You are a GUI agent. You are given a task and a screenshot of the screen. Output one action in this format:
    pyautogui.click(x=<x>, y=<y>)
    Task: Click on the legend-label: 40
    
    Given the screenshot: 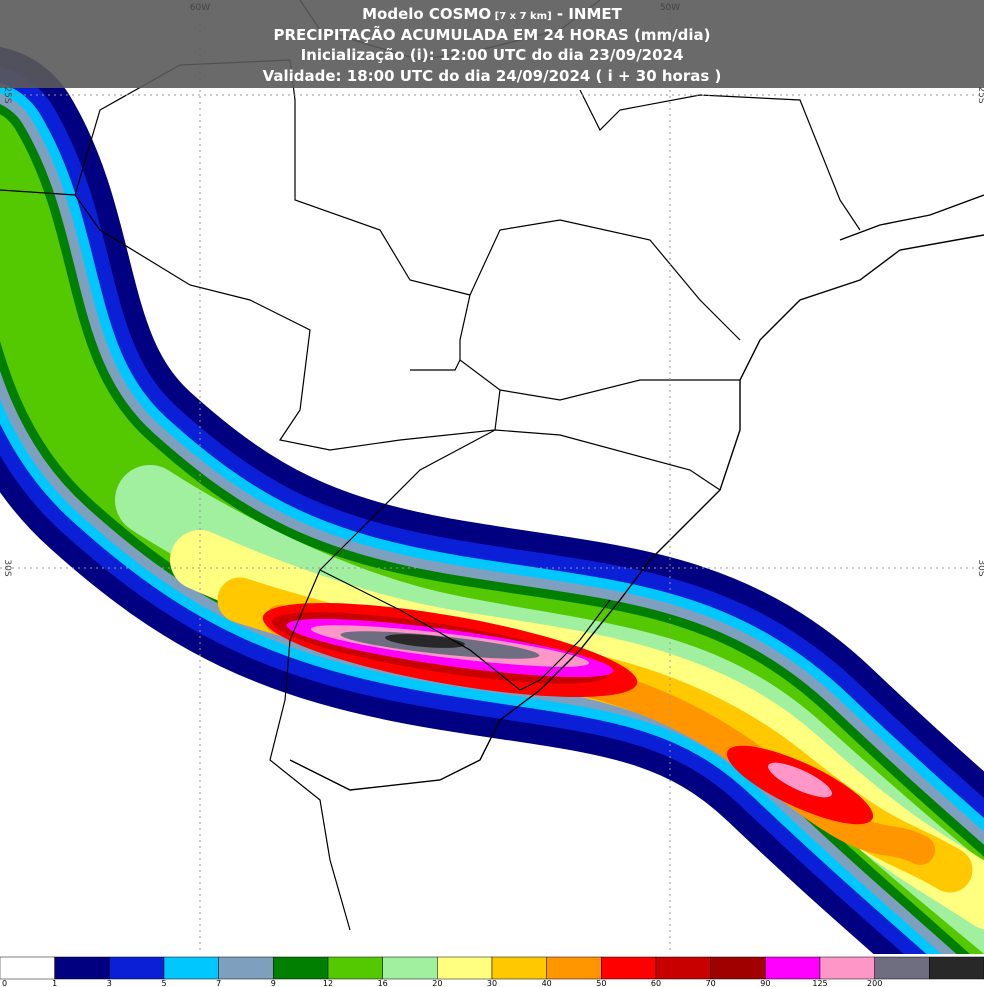 What is the action you would take?
    pyautogui.click(x=547, y=983)
    